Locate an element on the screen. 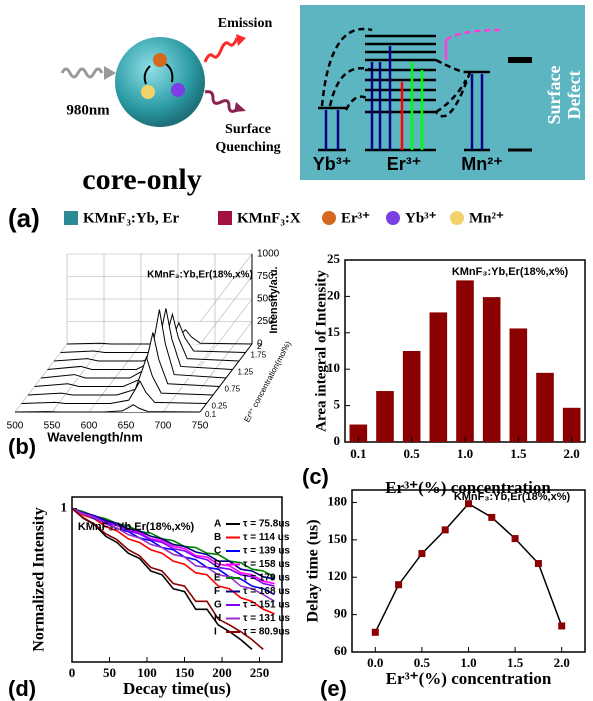 Image resolution: width=593 pixels, height=701 pixels. x-tick-label: 700 is located at coordinates (163, 426).